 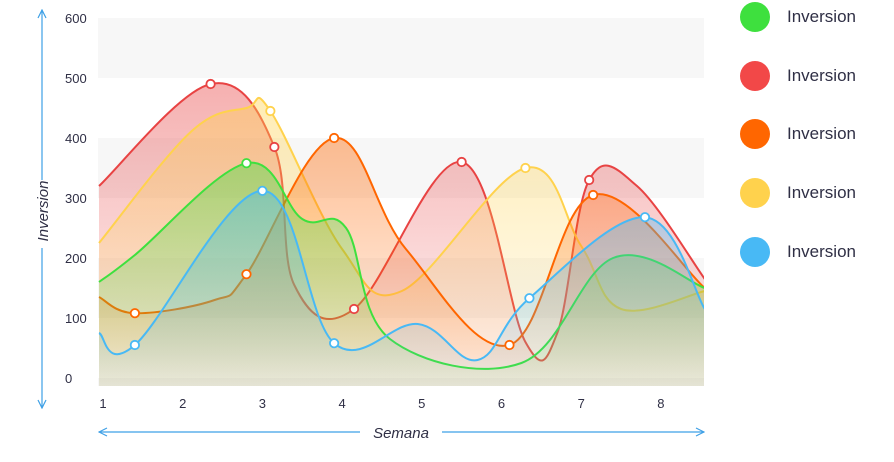 What do you see at coordinates (581, 403) in the screenshot?
I see `x-tick-label: 7` at bounding box center [581, 403].